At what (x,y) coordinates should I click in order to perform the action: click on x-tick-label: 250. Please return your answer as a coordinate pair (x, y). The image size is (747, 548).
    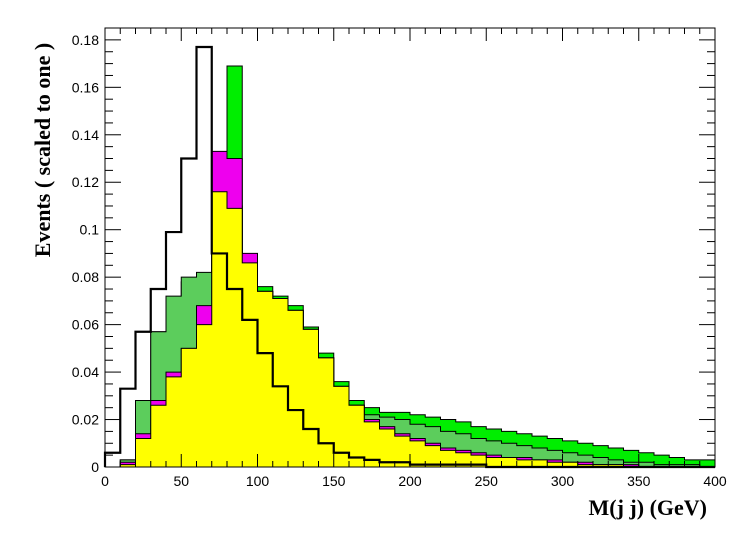
    Looking at the image, I should click on (487, 481).